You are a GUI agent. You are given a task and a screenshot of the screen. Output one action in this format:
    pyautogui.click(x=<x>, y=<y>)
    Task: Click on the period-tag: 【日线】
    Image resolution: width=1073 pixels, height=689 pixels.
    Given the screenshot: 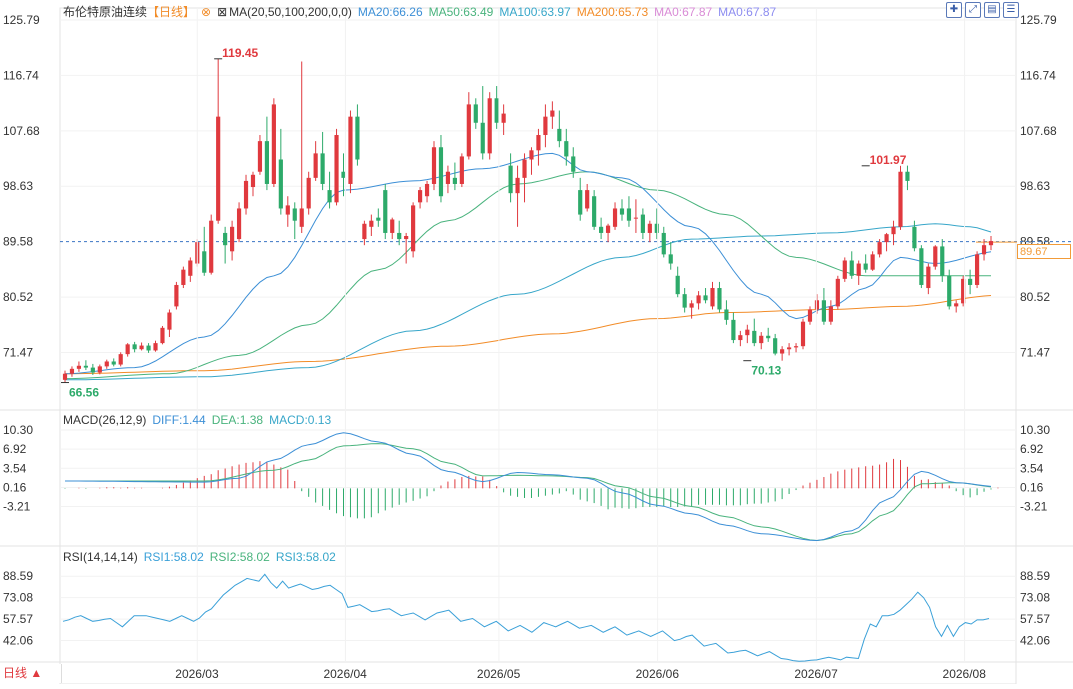 What is the action you would take?
    pyautogui.click(x=171, y=12)
    